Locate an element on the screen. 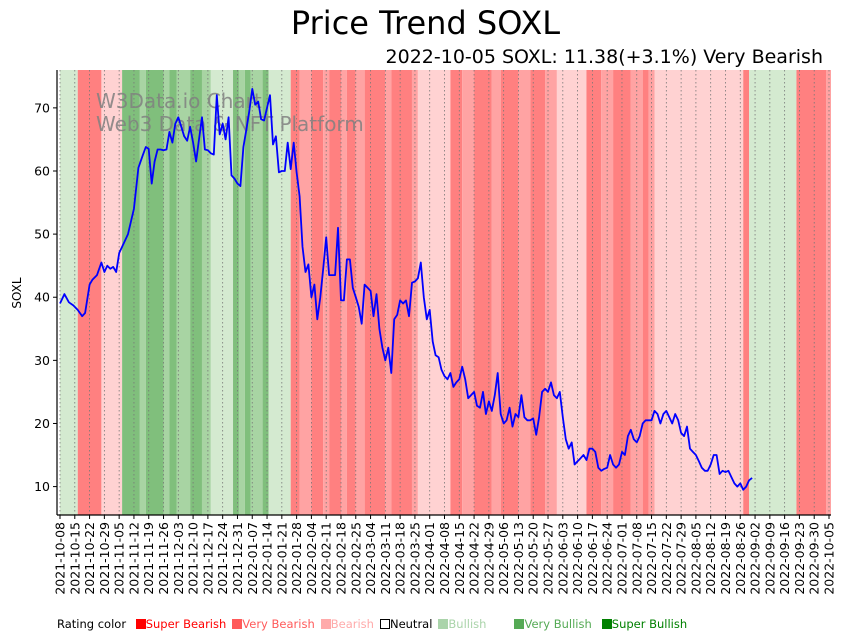  x-tick-label: 2022-05-13 is located at coordinates (518, 558).